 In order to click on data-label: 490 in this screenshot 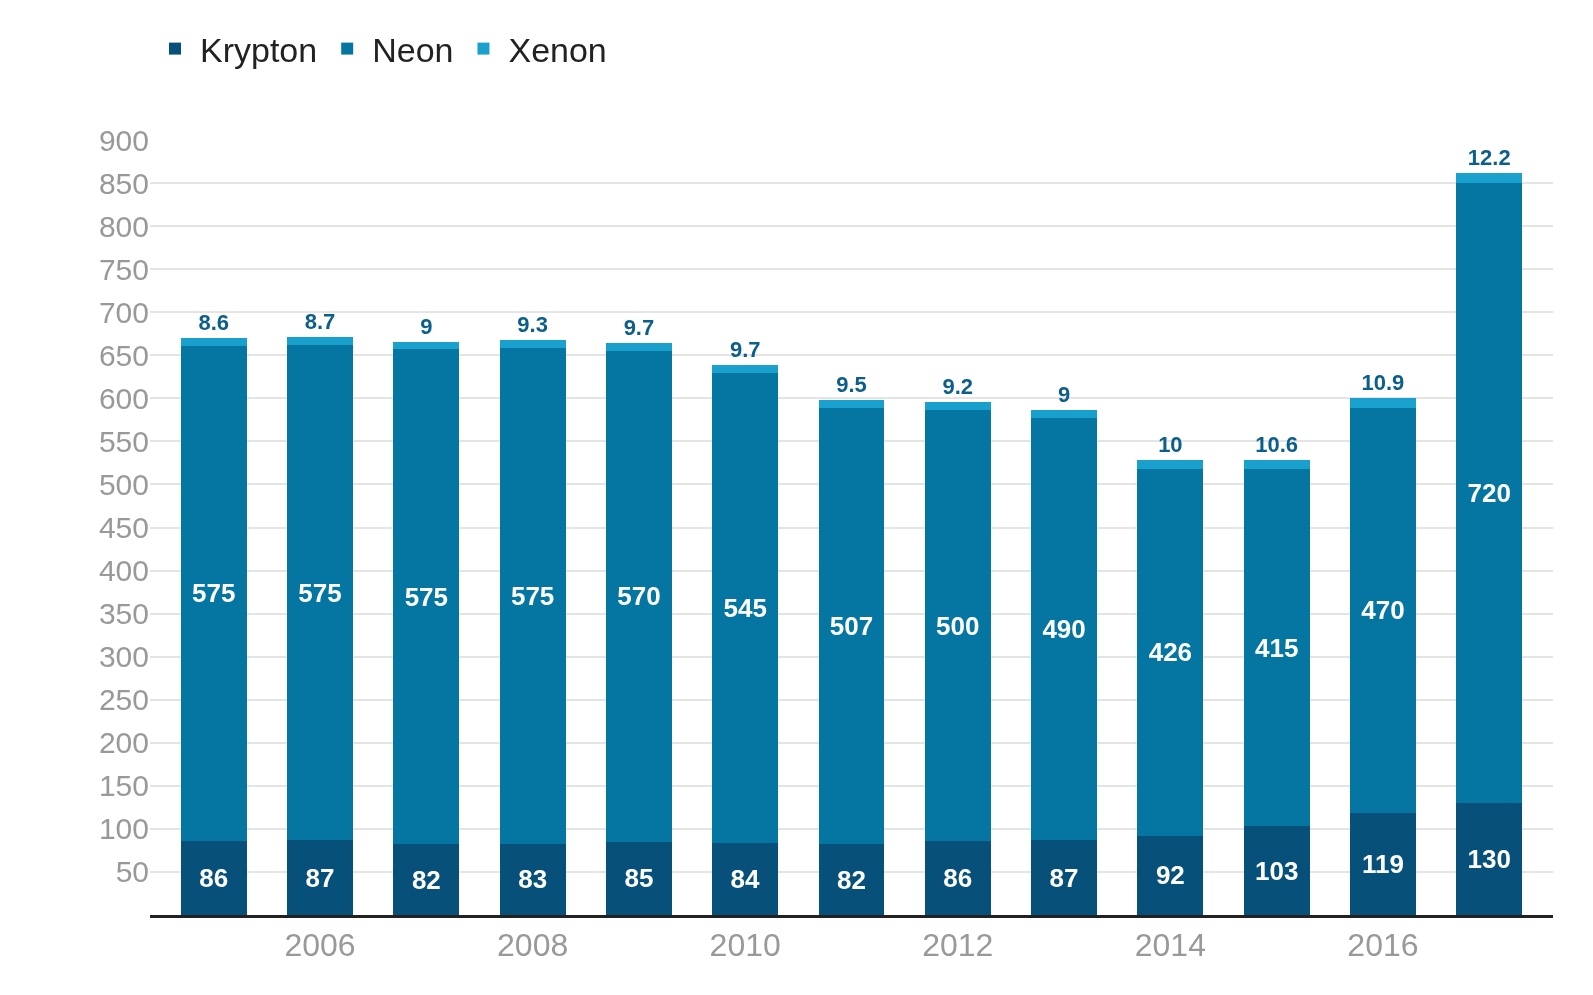, I will do `click(1064, 629)`.